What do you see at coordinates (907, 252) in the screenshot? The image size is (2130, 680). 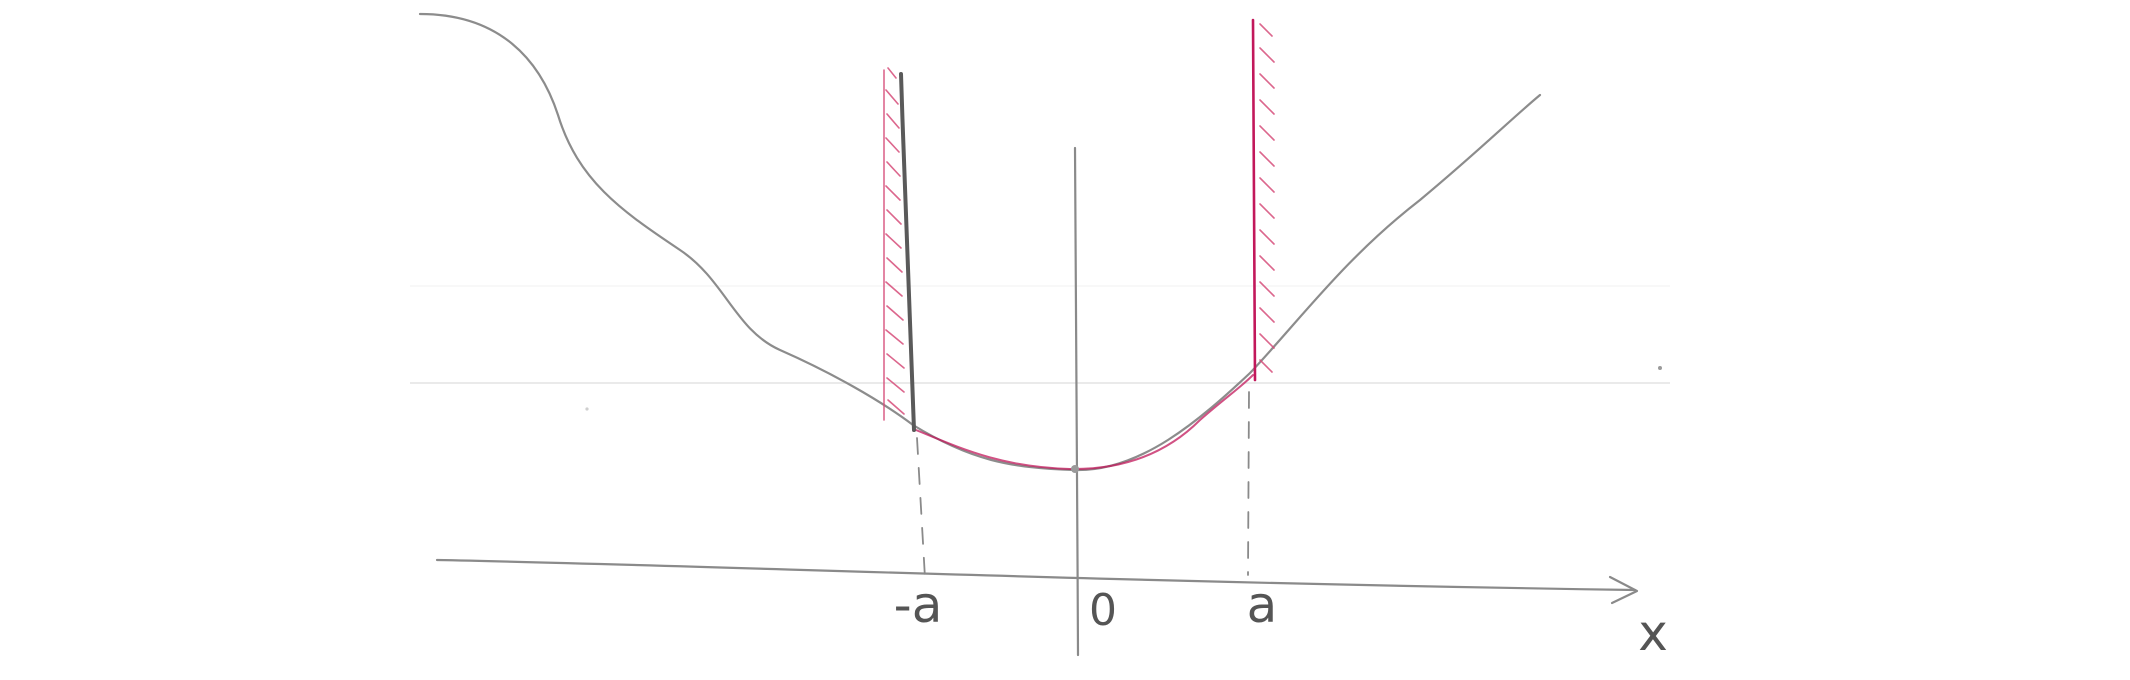 I see `left-wall-line` at bounding box center [907, 252].